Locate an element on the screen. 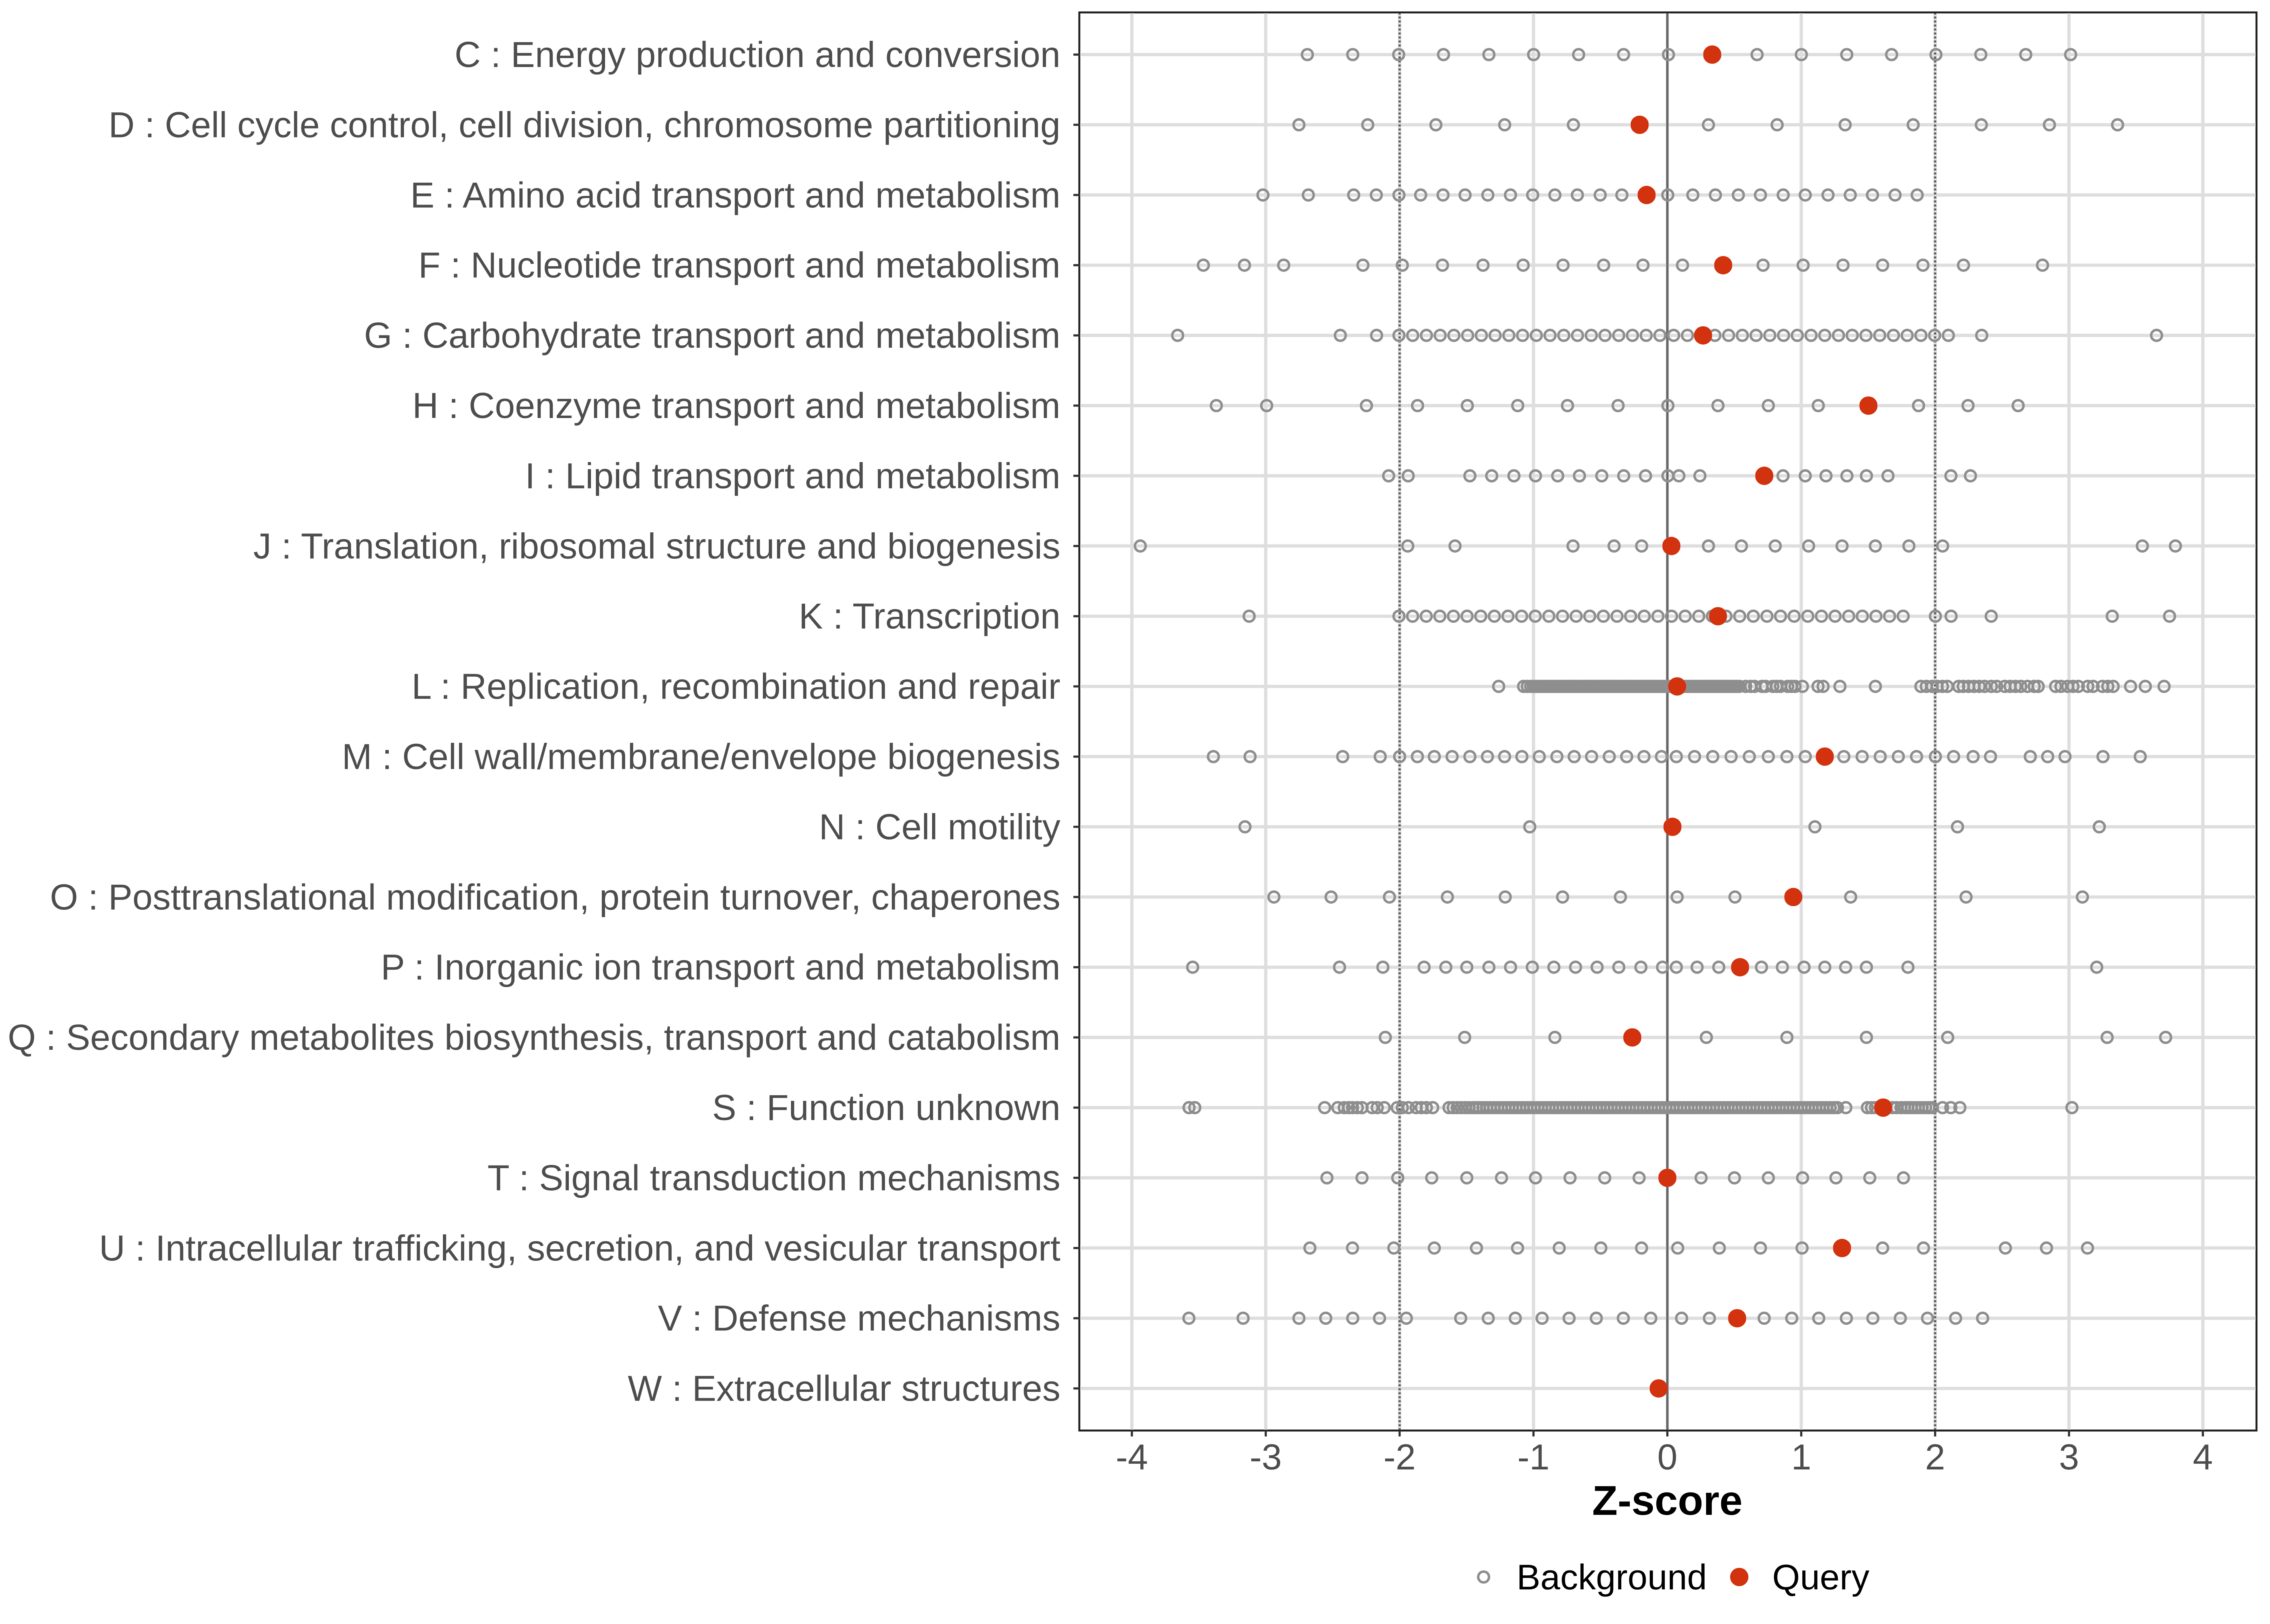  svg-text: 2 is located at coordinates (1935, 1457).